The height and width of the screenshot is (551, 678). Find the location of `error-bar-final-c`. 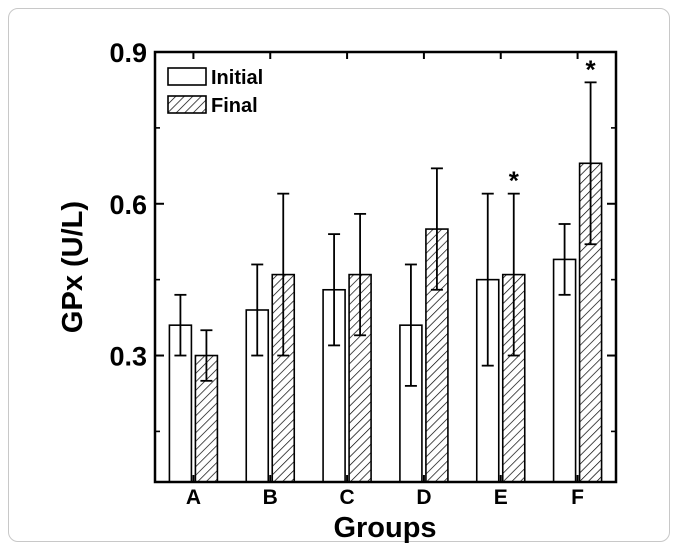

error-bar-final-c is located at coordinates (360, 274).